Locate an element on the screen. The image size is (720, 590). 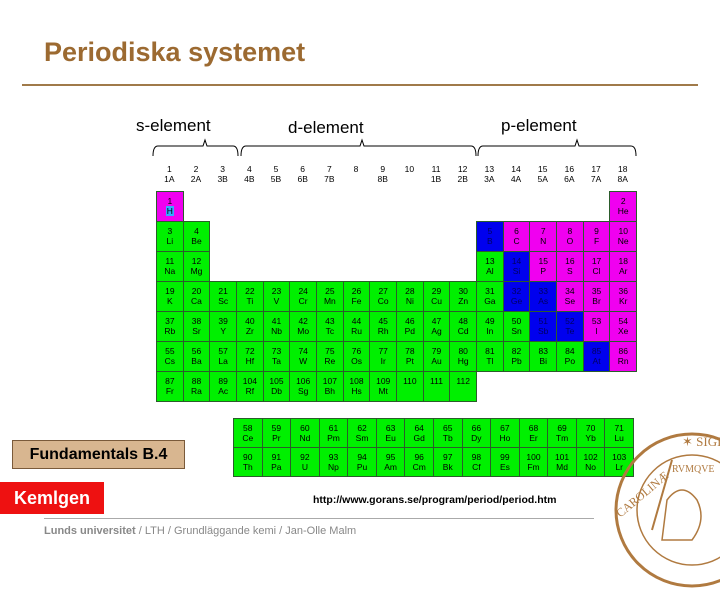
block-braces is located at coordinates (394, 147).